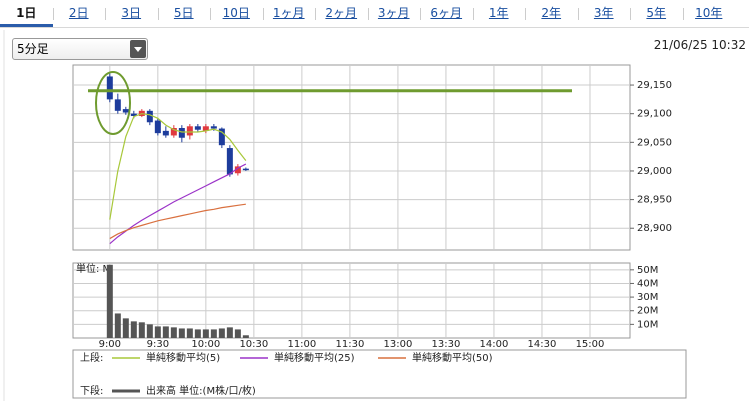 Image resolution: width=749 pixels, height=401 pixels. What do you see at coordinates (709, 13) in the screenshot?
I see `period-tab: 10年` at bounding box center [709, 13].